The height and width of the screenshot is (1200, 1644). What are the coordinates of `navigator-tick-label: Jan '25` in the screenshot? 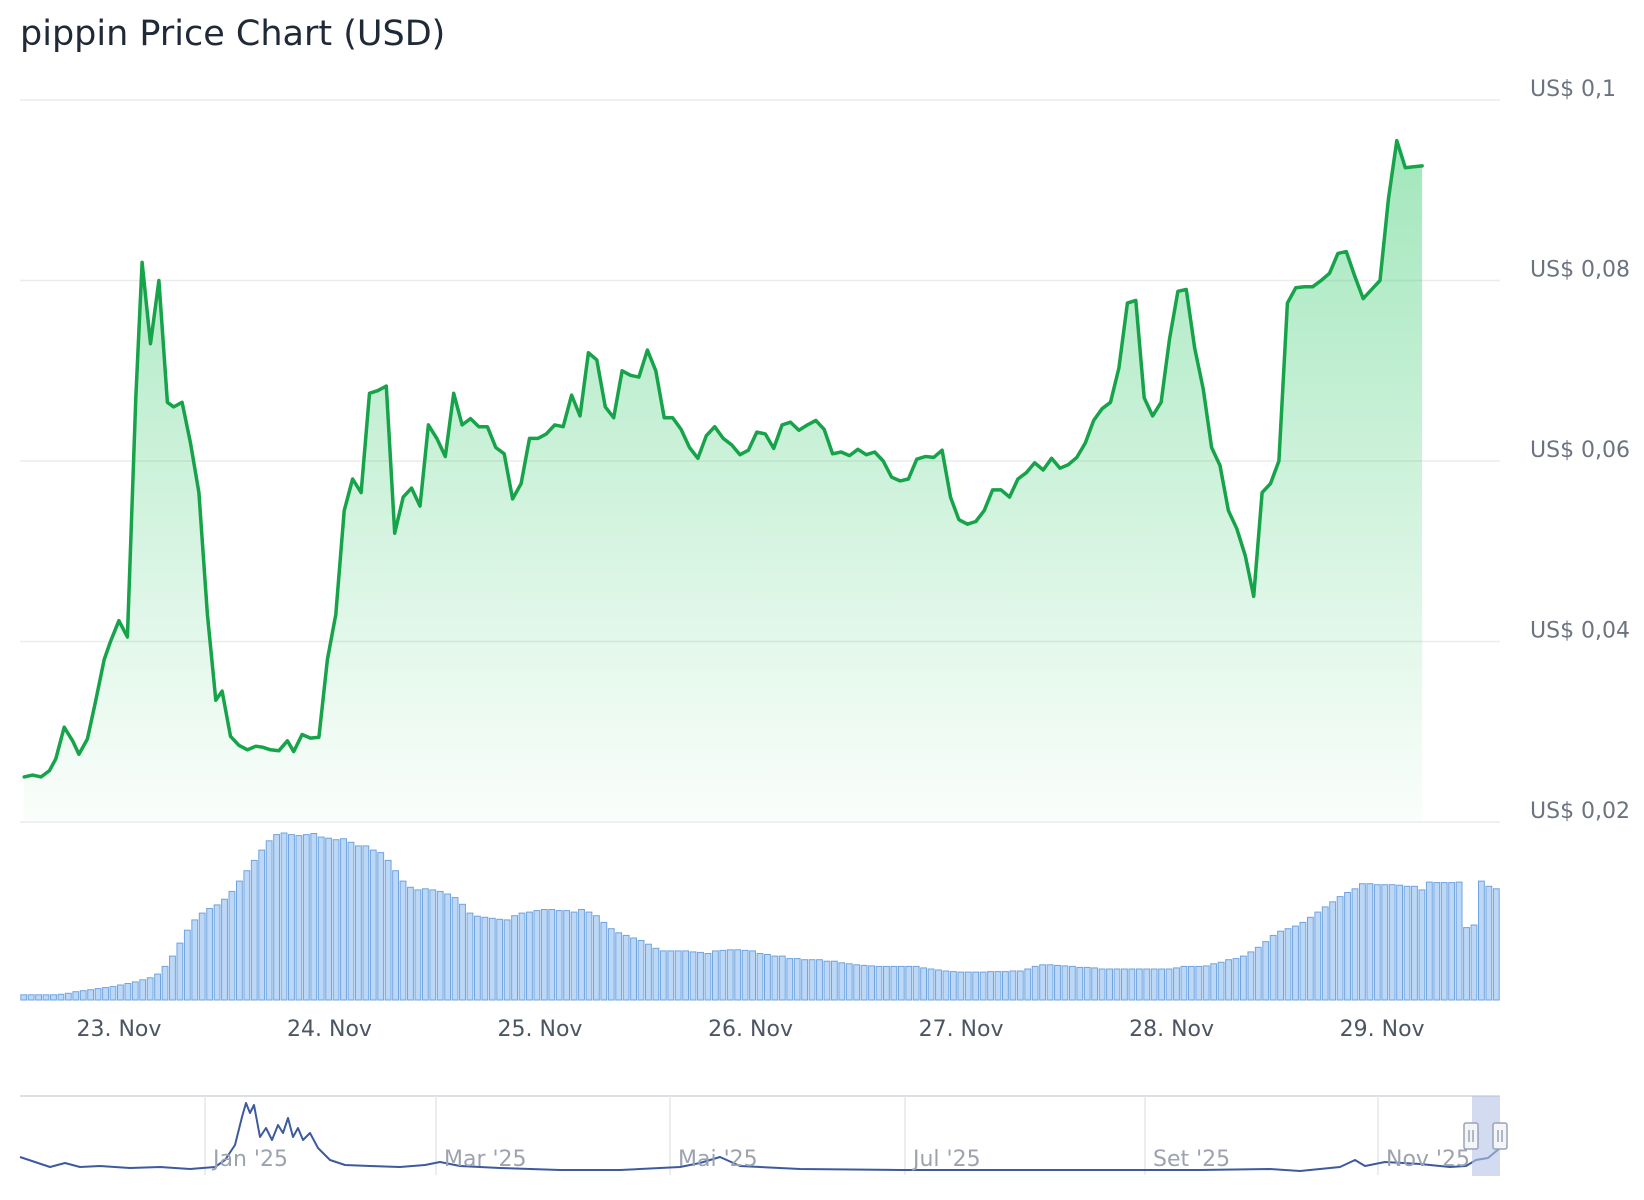 It's located at (249, 1159).